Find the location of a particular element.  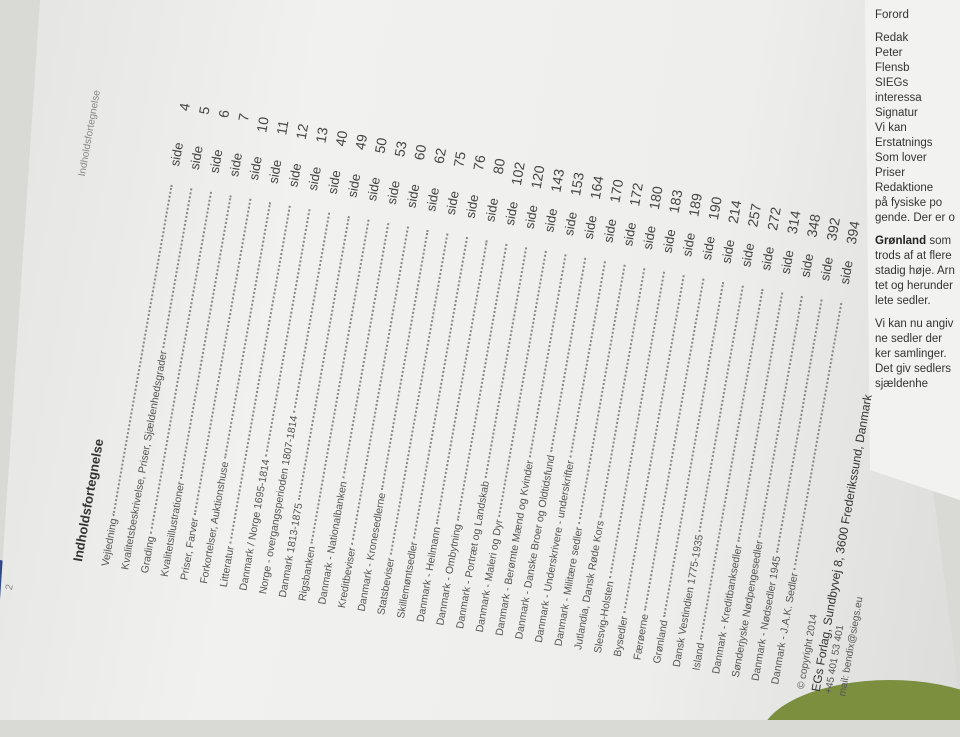

text-fragment: Flensb is located at coordinates (892, 68).